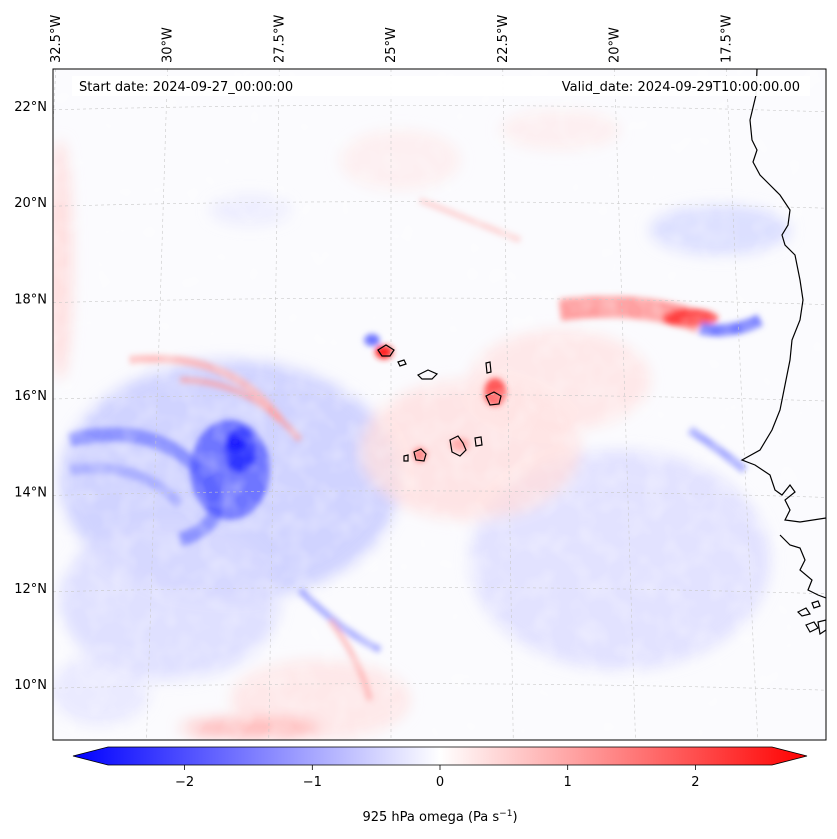 The width and height of the screenshot is (837, 839). Describe the element at coordinates (30, 107) in the screenshot. I see `latitude-tick-label: 22°N` at that location.